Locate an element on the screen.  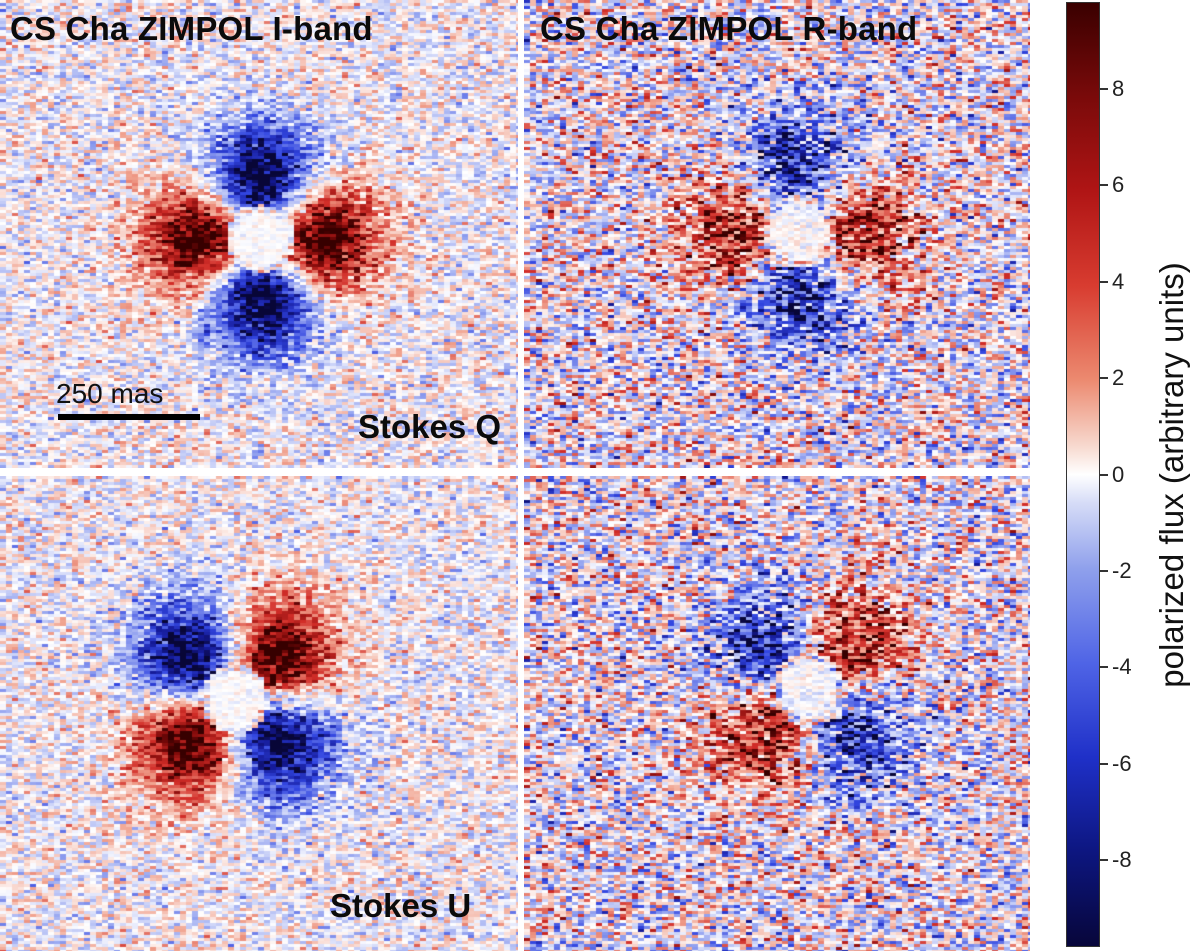
scale-bar-label: 250 mas is located at coordinates (110, 393).